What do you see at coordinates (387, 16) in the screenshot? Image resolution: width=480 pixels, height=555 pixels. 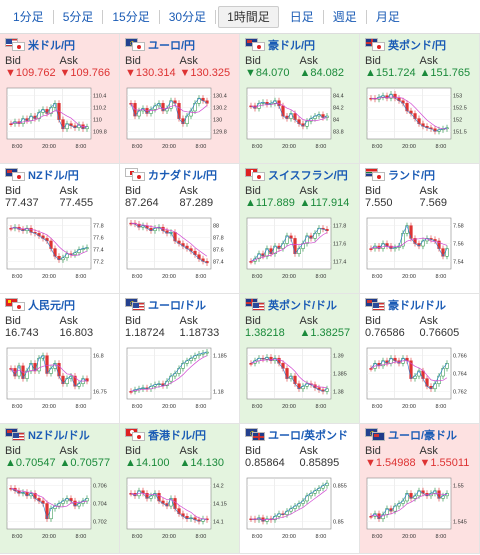 I see `tab-timeframe-7: 月足` at bounding box center [387, 16].